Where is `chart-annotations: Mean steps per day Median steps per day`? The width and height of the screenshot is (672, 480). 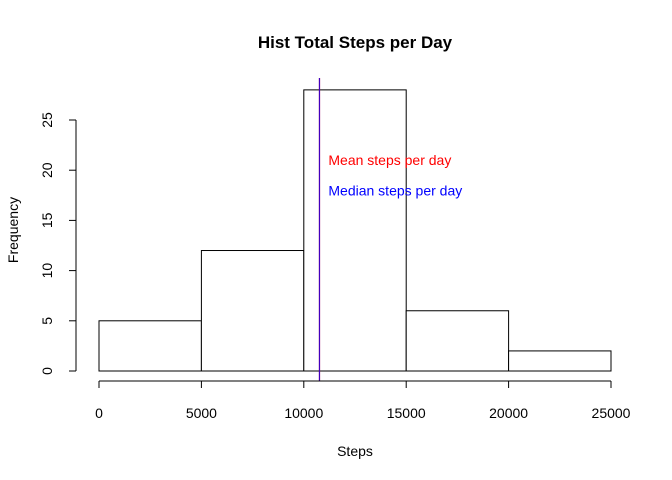
chart-annotations: Mean steps per day Median steps per day is located at coordinates (395, 175).